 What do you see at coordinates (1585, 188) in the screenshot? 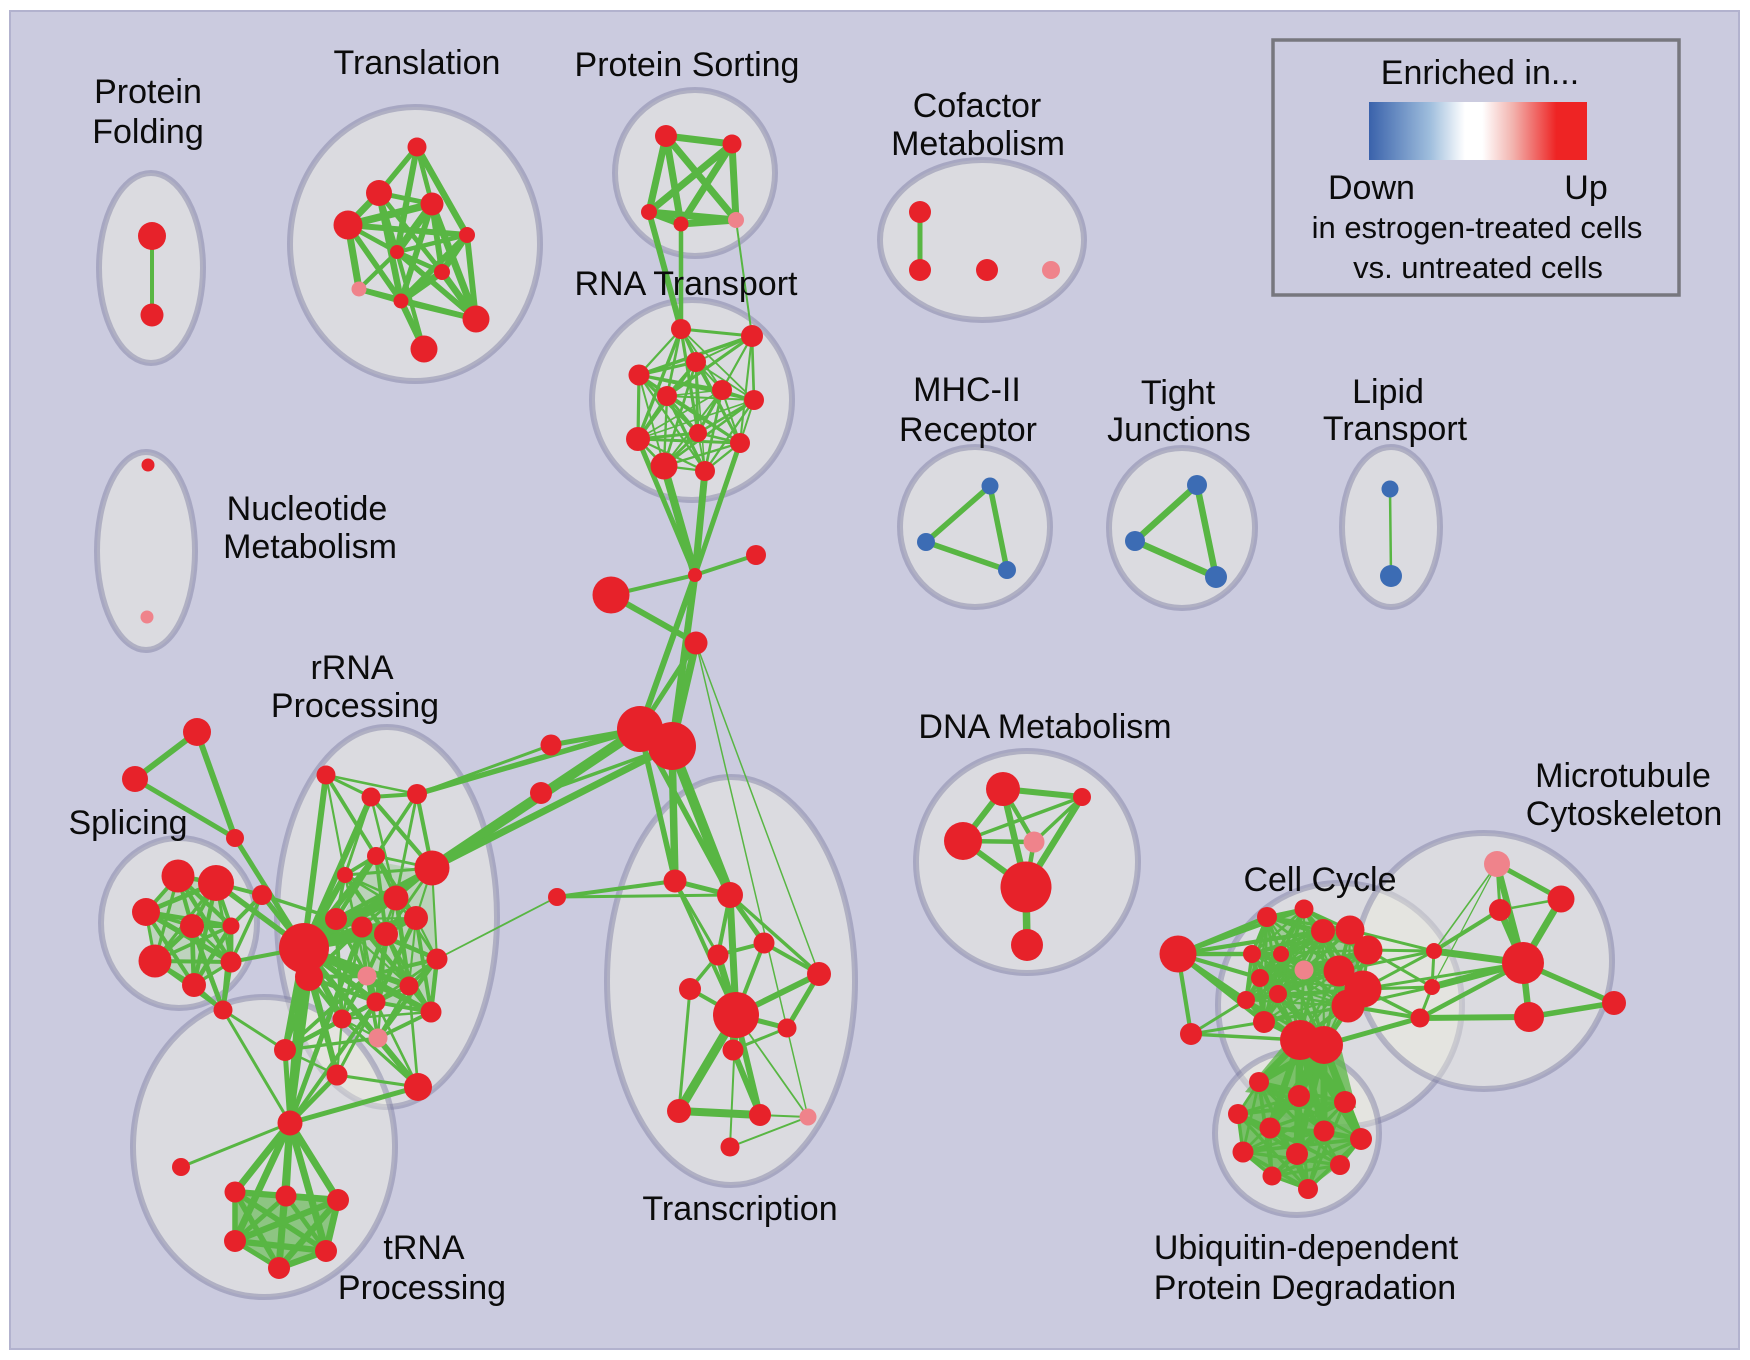
I see `svg-text: Up` at bounding box center [1585, 188].